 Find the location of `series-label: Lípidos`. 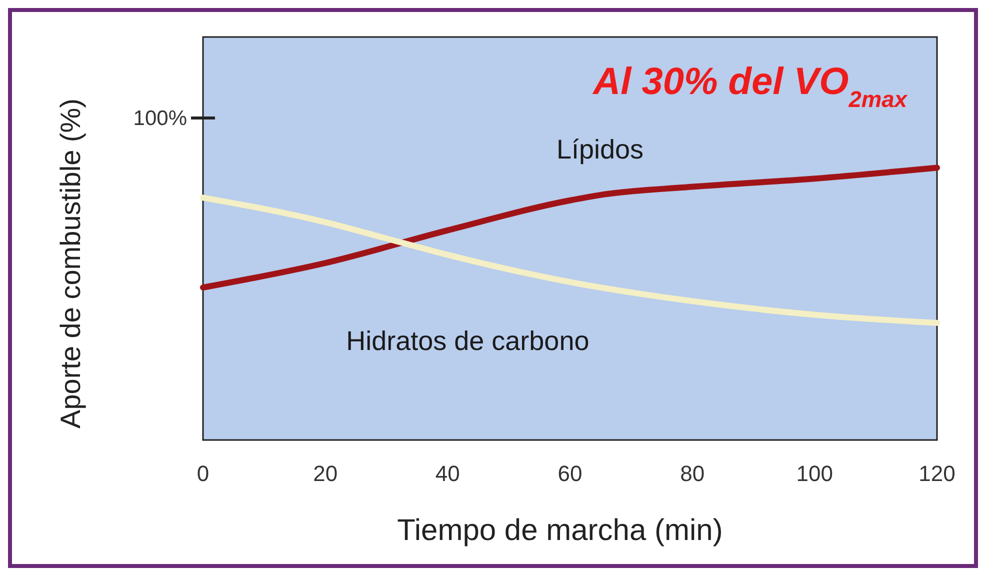

series-label: Lípidos is located at coordinates (600, 149).